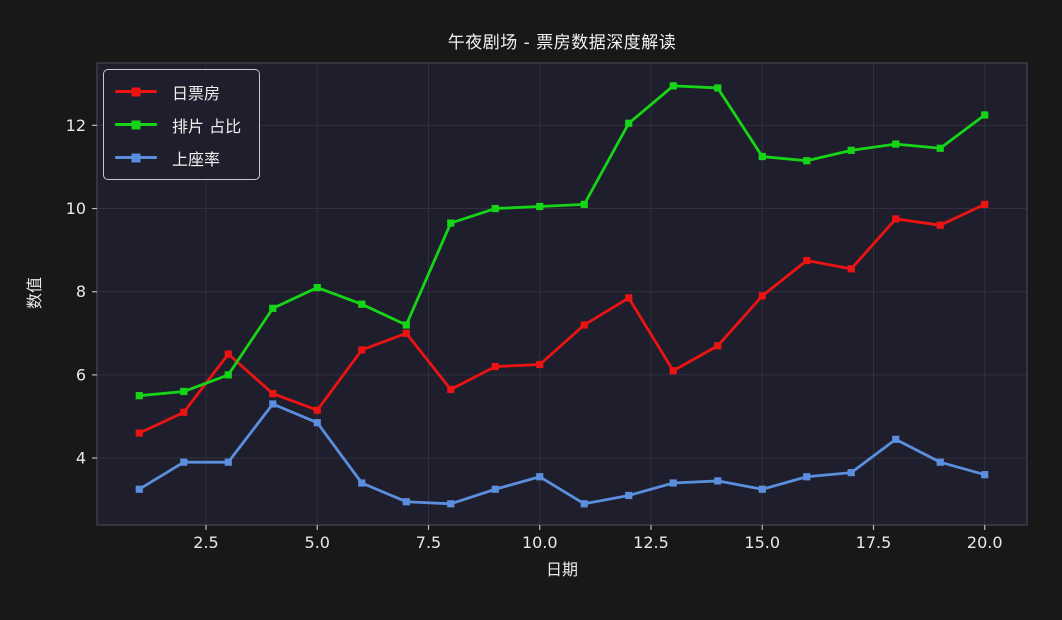 Image resolution: width=1062 pixels, height=620 pixels. Describe the element at coordinates (76, 125) in the screenshot. I see `y-tick-label: 12` at that location.